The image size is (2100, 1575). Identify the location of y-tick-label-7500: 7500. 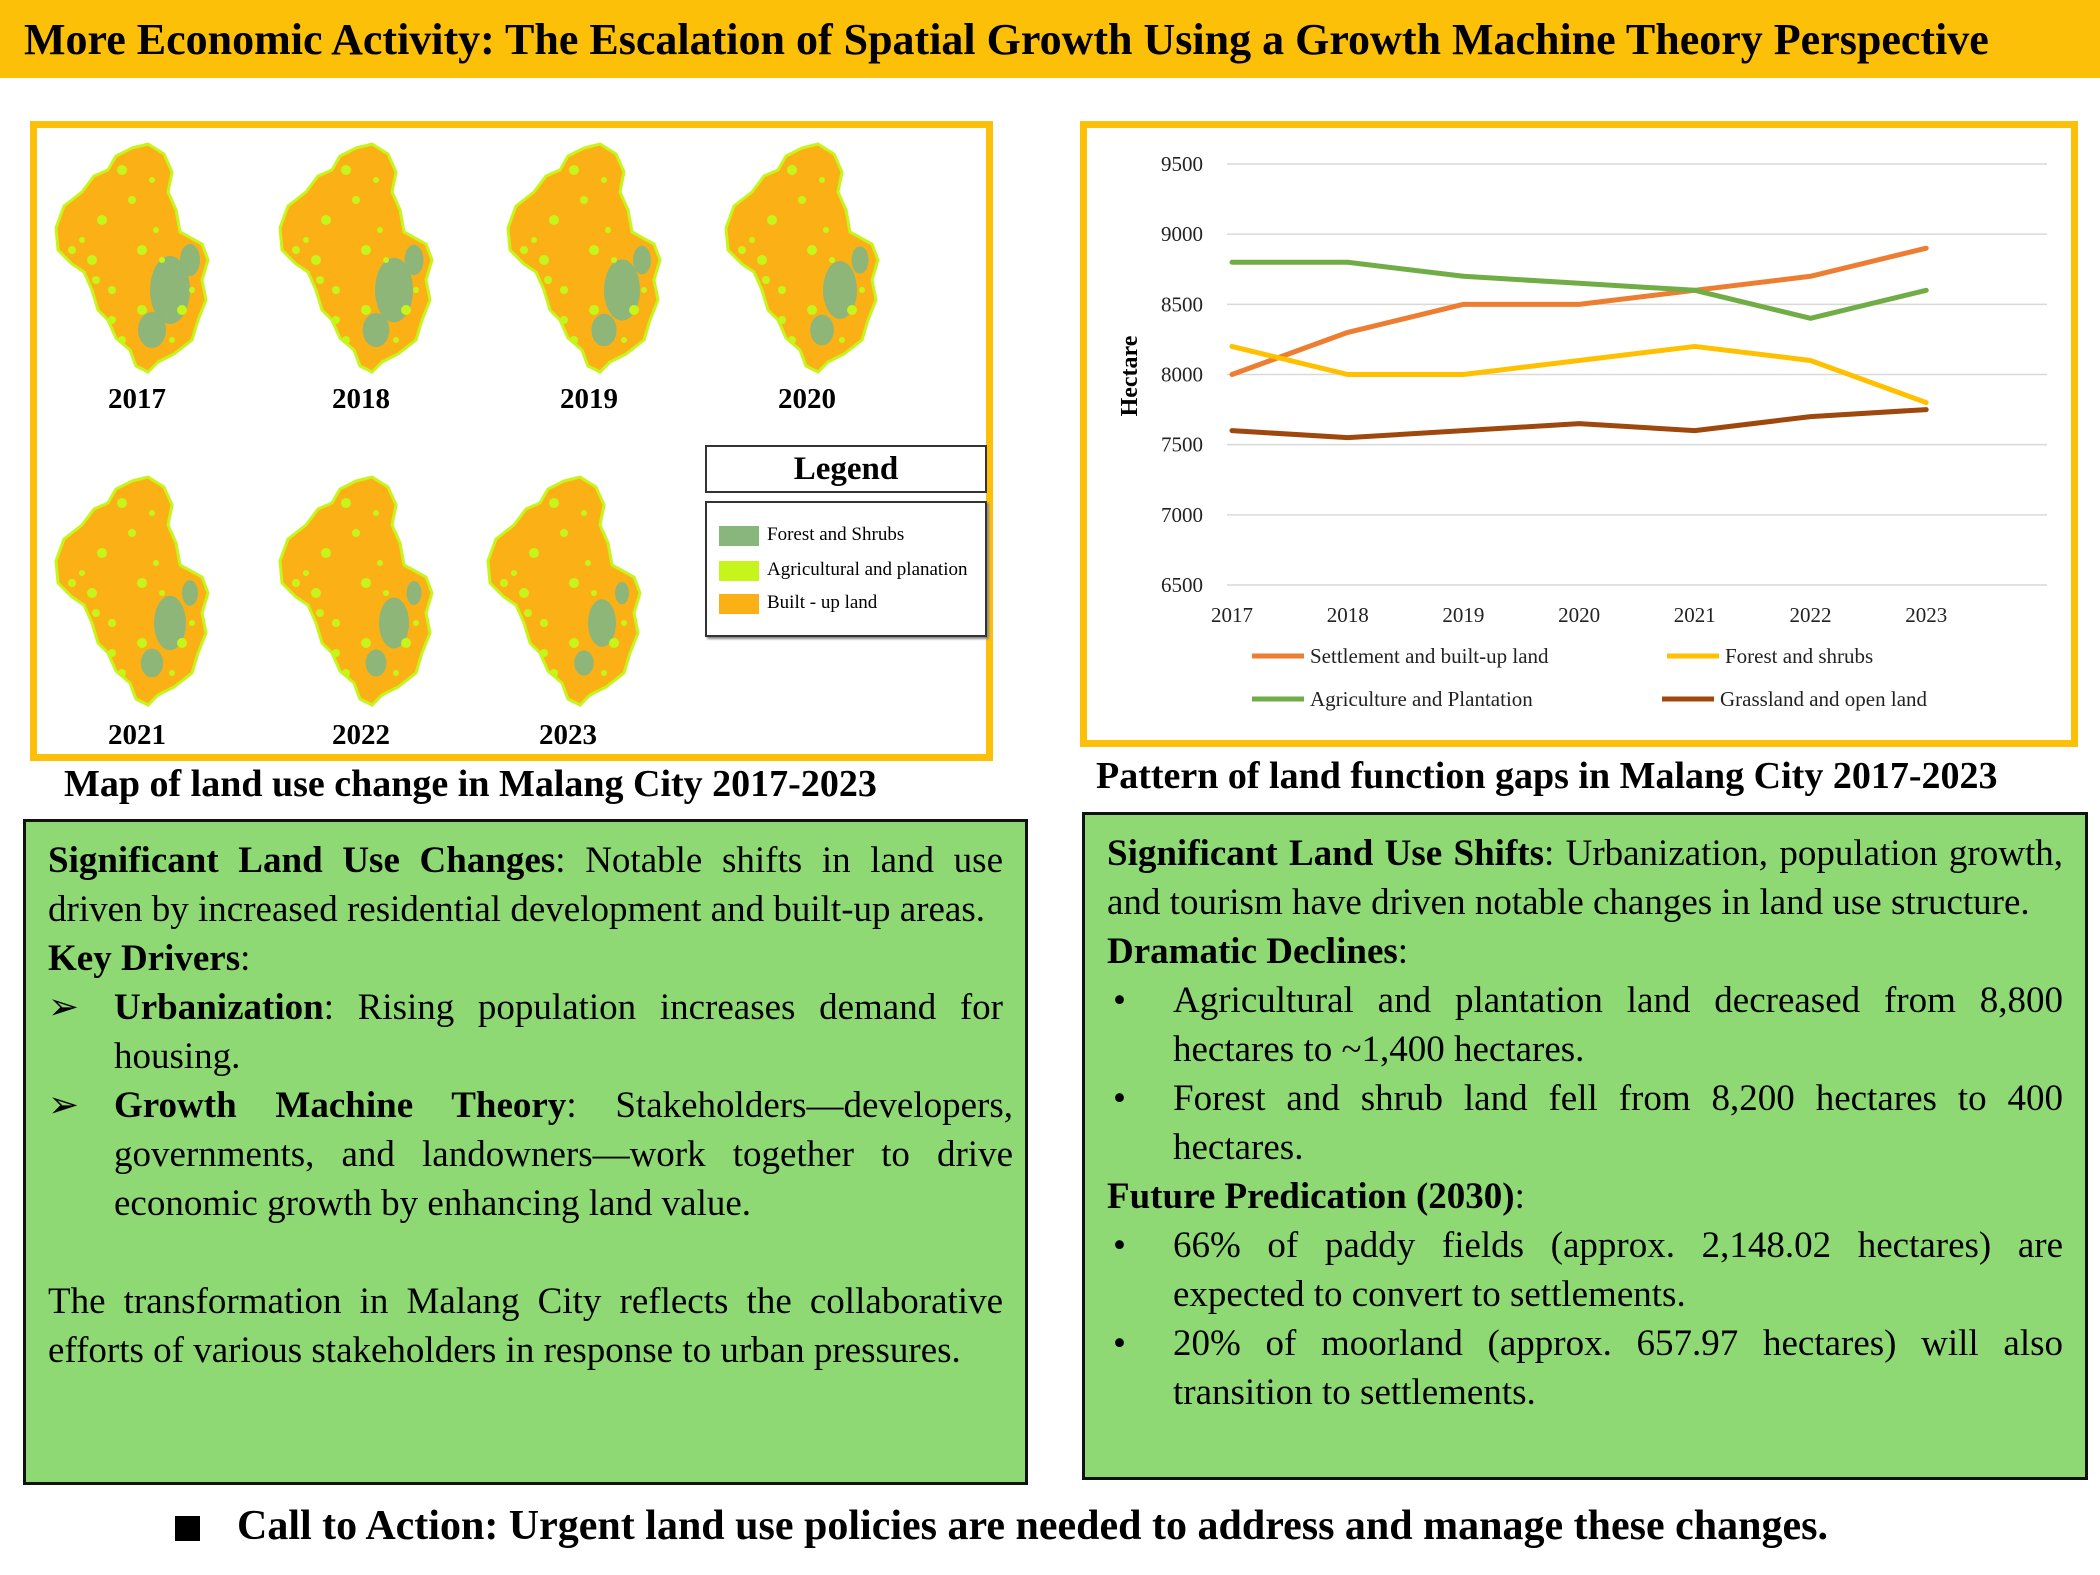
(1182, 445).